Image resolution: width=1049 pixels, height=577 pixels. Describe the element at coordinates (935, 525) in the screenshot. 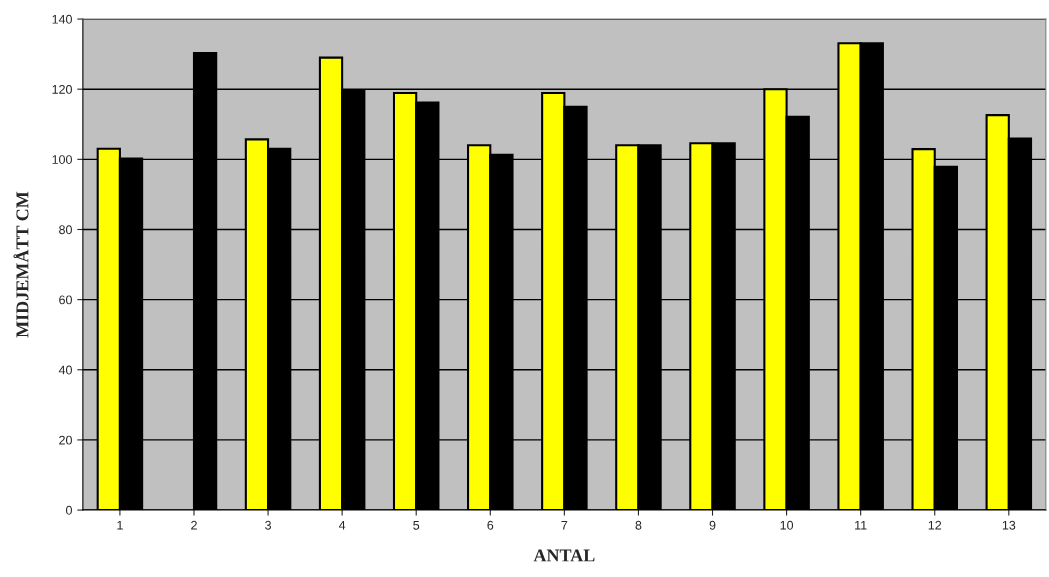

I see `x-tick-label: 12` at that location.